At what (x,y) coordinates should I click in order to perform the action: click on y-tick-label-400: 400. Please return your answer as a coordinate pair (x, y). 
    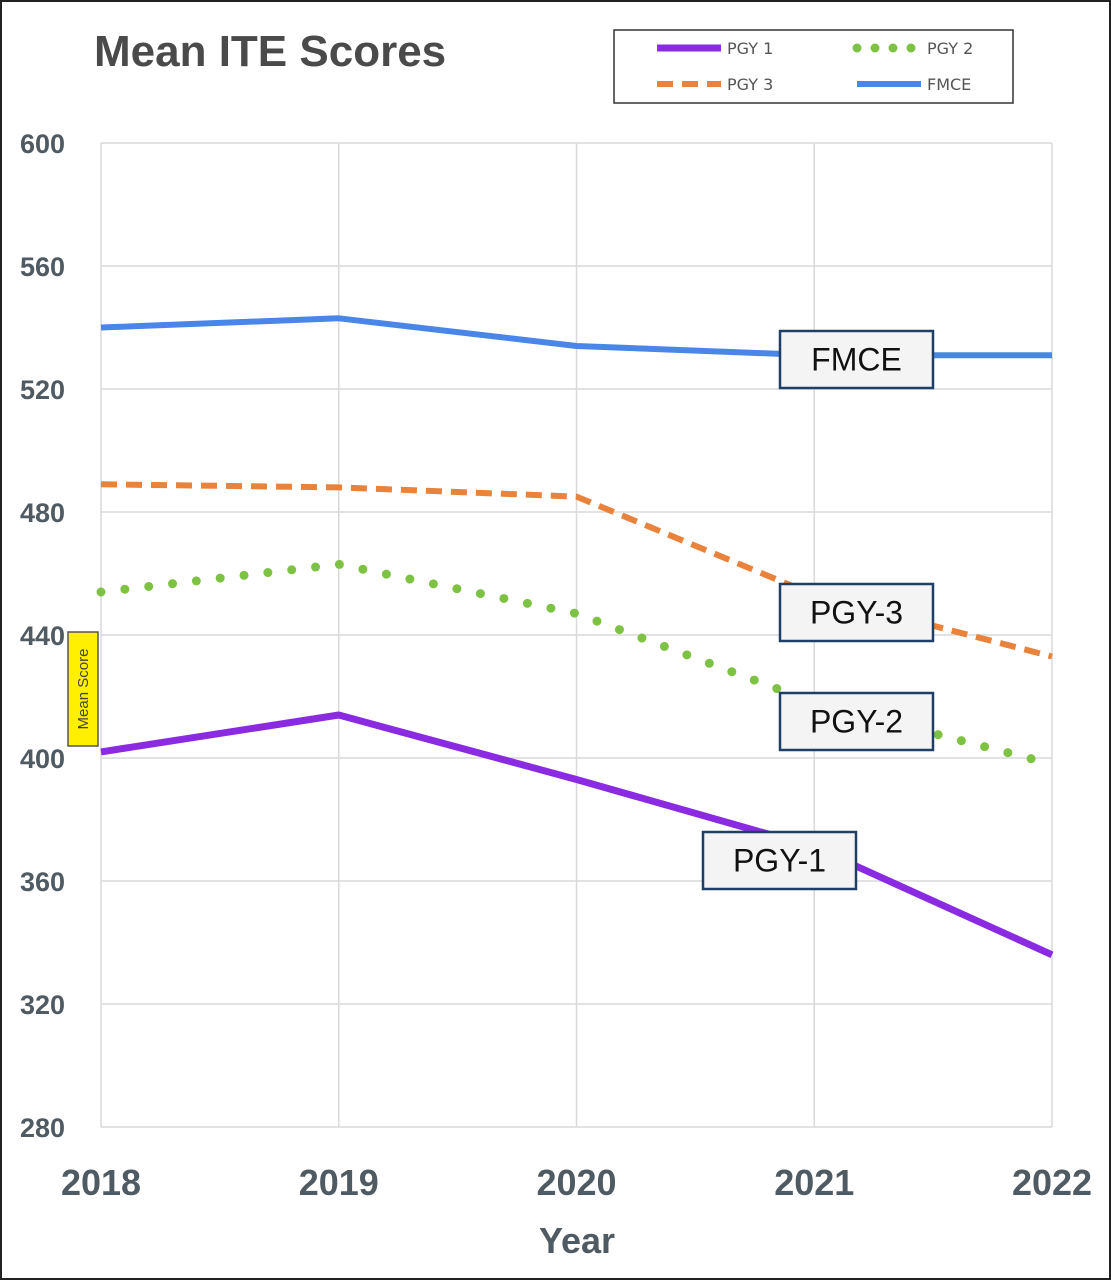
    Looking at the image, I should click on (42, 759).